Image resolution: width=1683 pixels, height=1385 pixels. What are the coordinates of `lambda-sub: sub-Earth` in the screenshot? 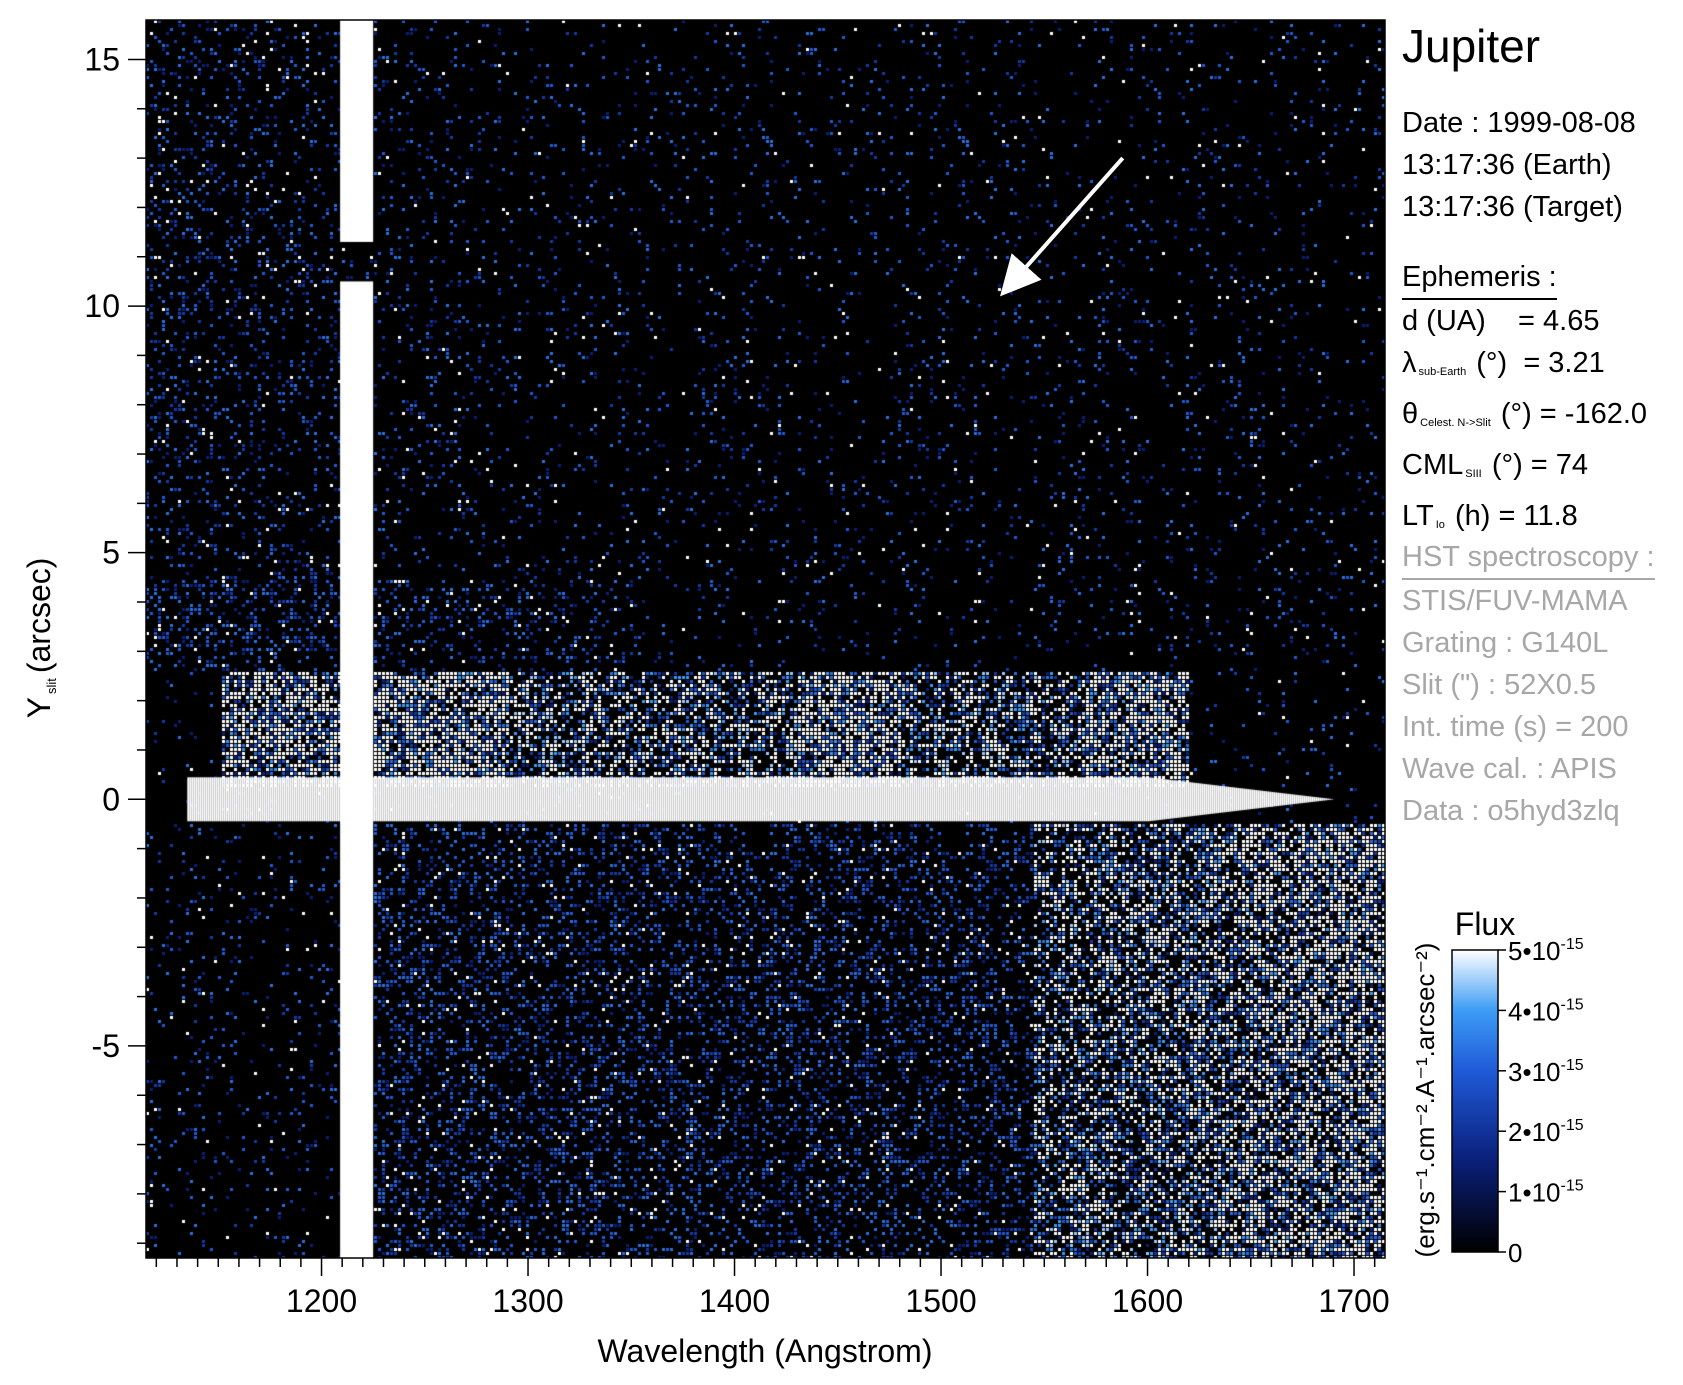 It's located at (1442, 372).